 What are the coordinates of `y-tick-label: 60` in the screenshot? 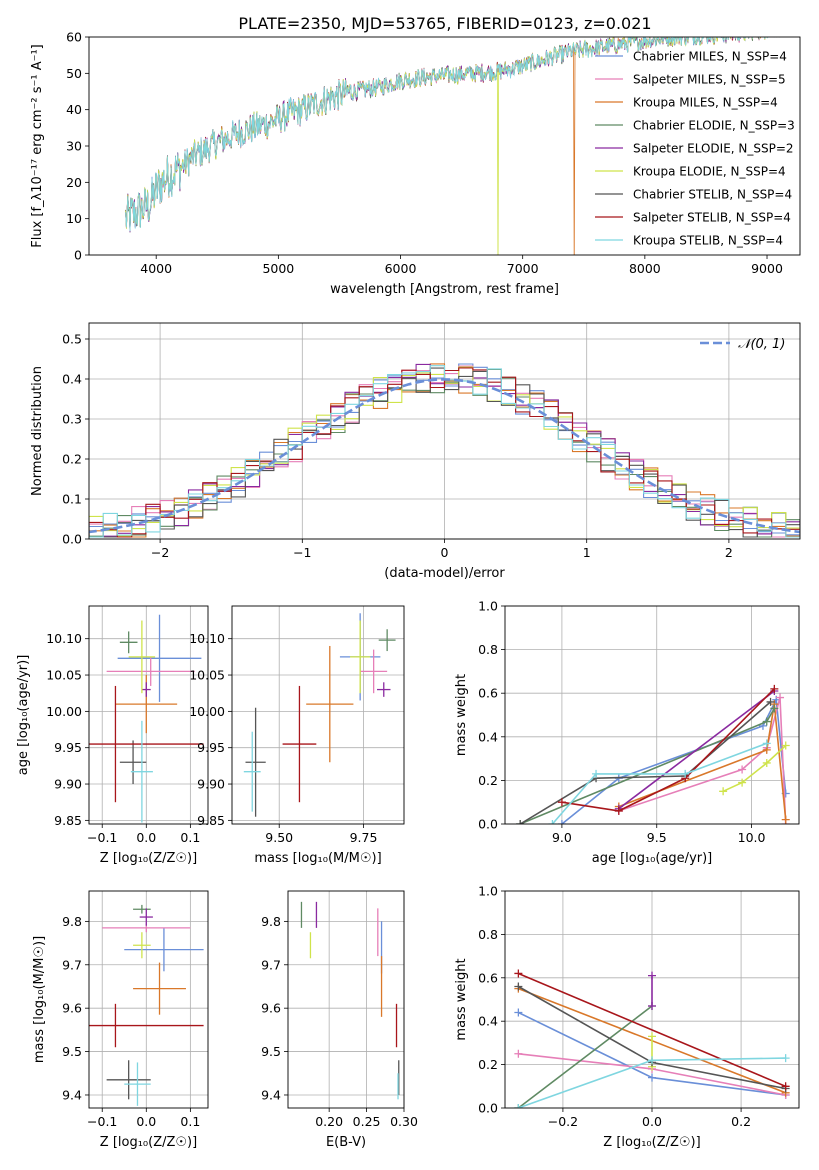 It's located at (74, 37).